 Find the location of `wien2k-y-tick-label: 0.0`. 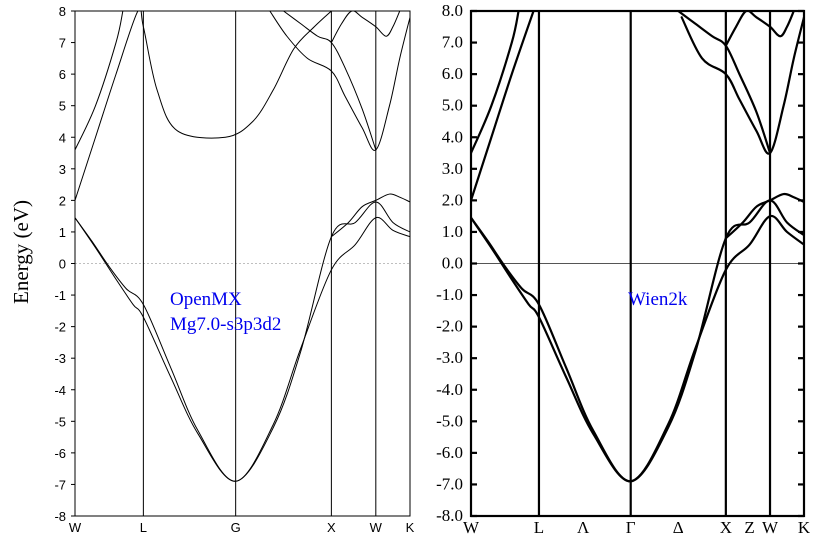

wien2k-y-tick-label: 0.0 is located at coordinates (452, 263).